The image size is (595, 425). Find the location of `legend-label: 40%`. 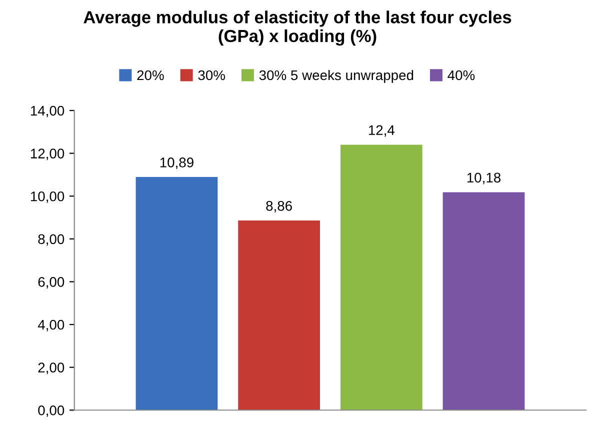

legend-label: 40% is located at coordinates (461, 75).